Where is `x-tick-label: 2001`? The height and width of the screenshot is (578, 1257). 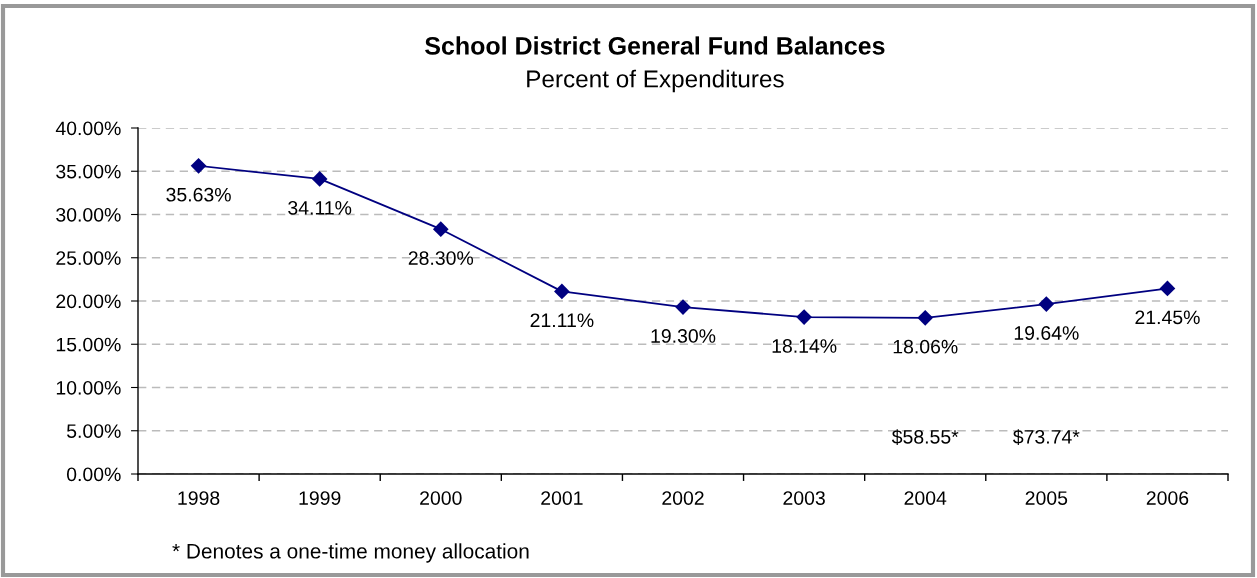
x-tick-label: 2001 is located at coordinates (562, 498).